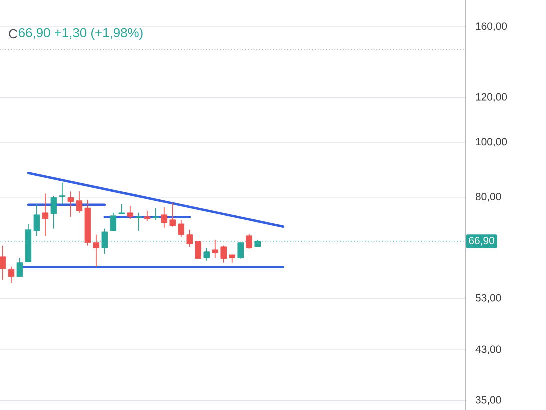 The image size is (546, 410). Describe the element at coordinates (481, 241) in the screenshot. I see `ref-line-label: 66,90` at that location.